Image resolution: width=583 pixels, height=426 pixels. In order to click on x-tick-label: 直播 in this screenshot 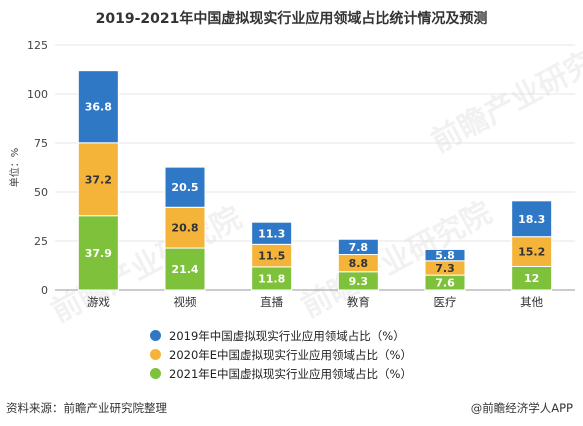, I will do `click(271, 302)`.